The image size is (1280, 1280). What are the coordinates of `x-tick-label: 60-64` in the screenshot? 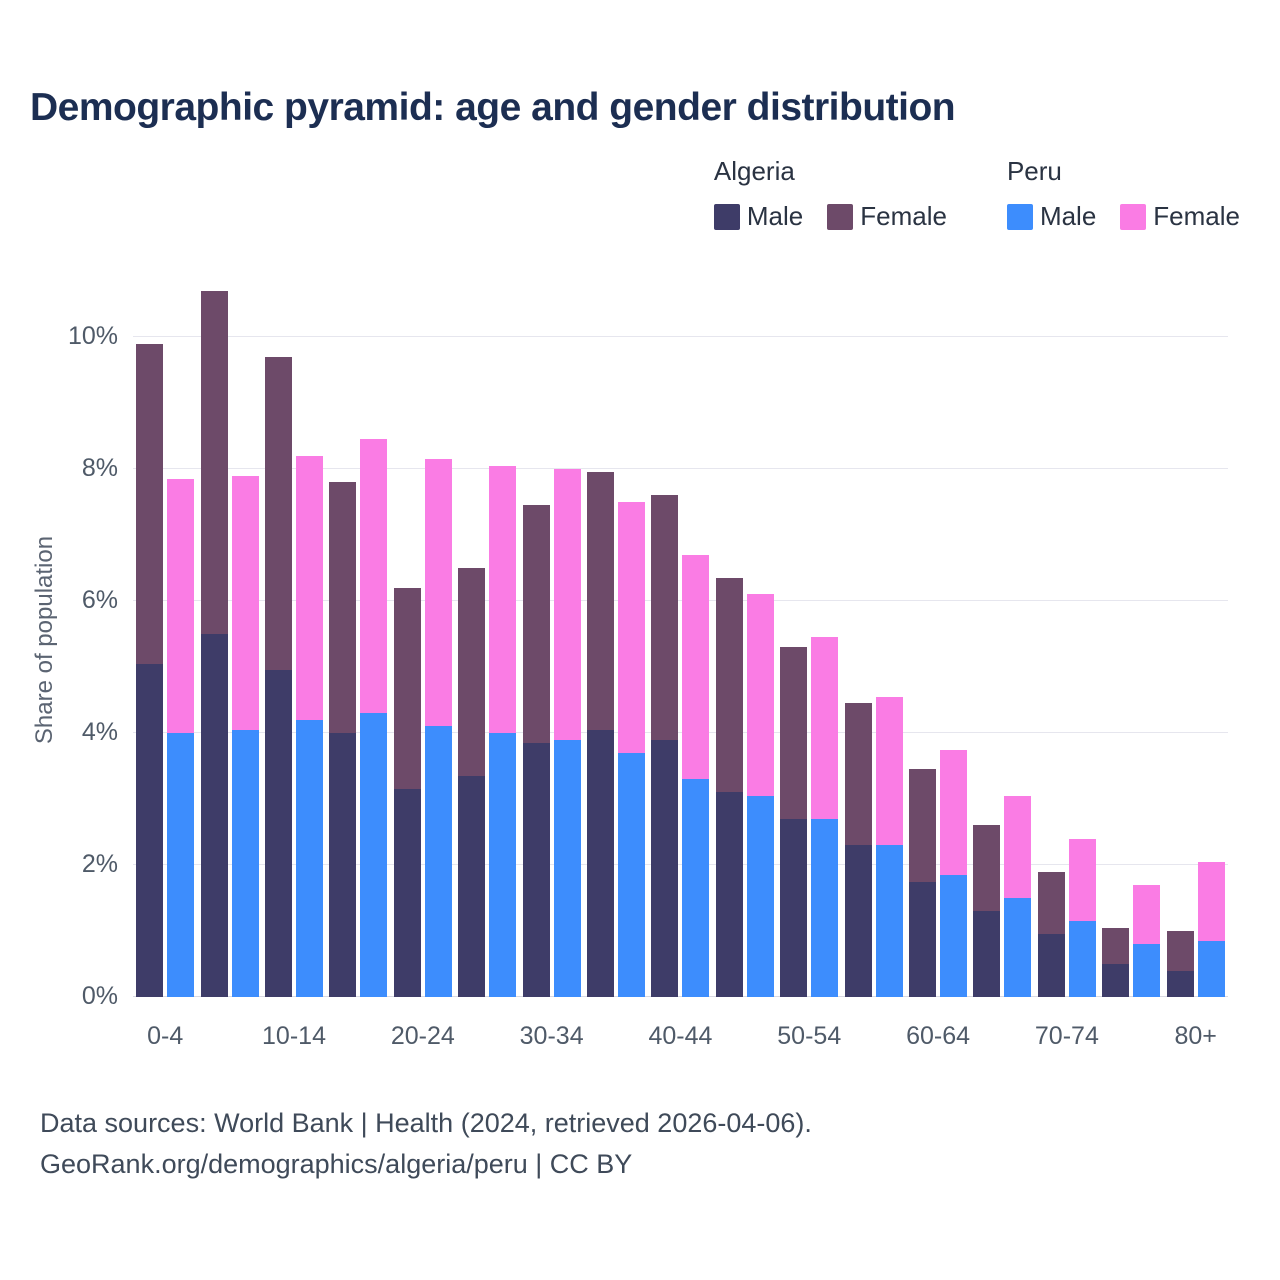 It's located at (938, 1036).